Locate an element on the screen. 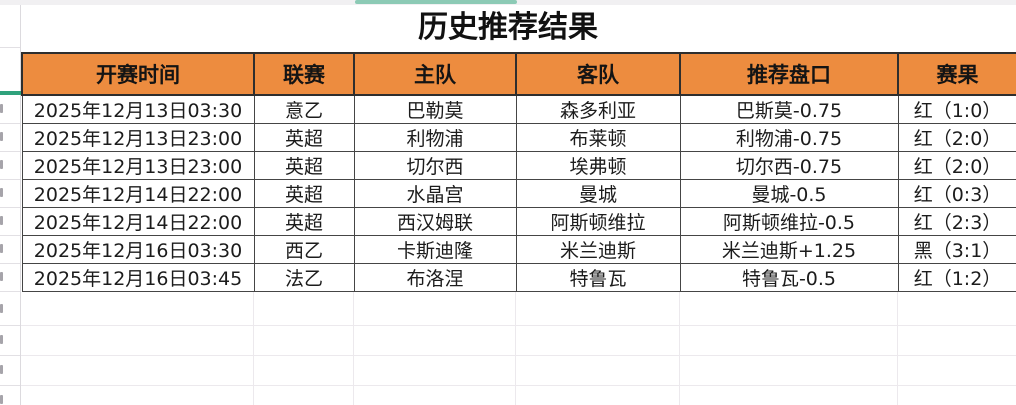 The width and height of the screenshot is (1016, 405). cell-result: 黑（3:1） is located at coordinates (956, 249).